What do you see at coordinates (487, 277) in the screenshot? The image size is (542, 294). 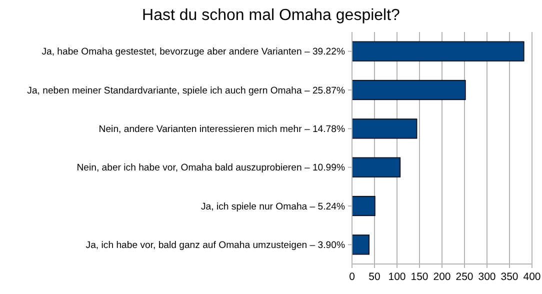 I see `x-tick-label: 300` at bounding box center [487, 277].